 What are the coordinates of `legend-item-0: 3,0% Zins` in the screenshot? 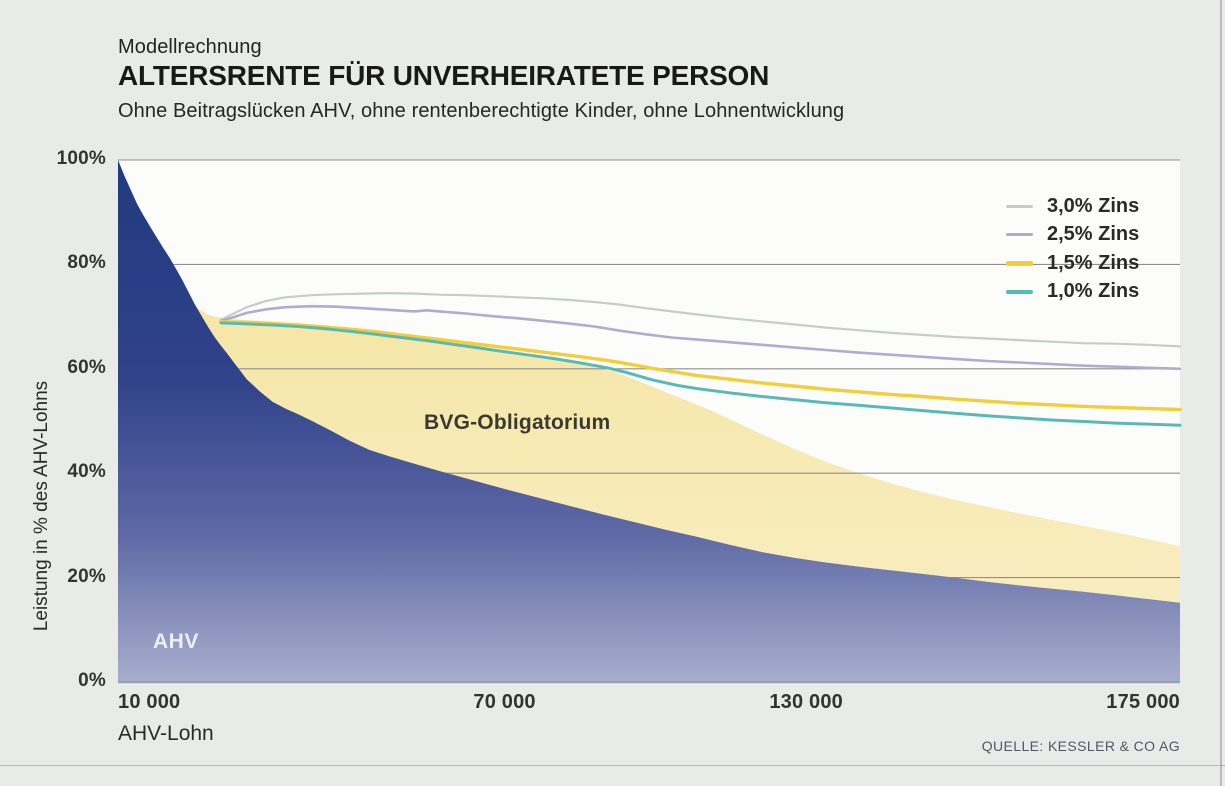 It's located at (1072, 206).